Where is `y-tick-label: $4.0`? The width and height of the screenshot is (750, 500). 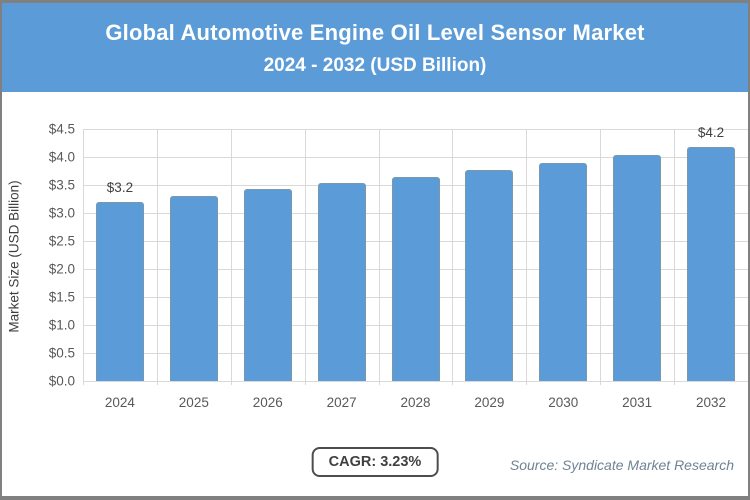
y-tick-label: $4.0 is located at coordinates (61, 157).